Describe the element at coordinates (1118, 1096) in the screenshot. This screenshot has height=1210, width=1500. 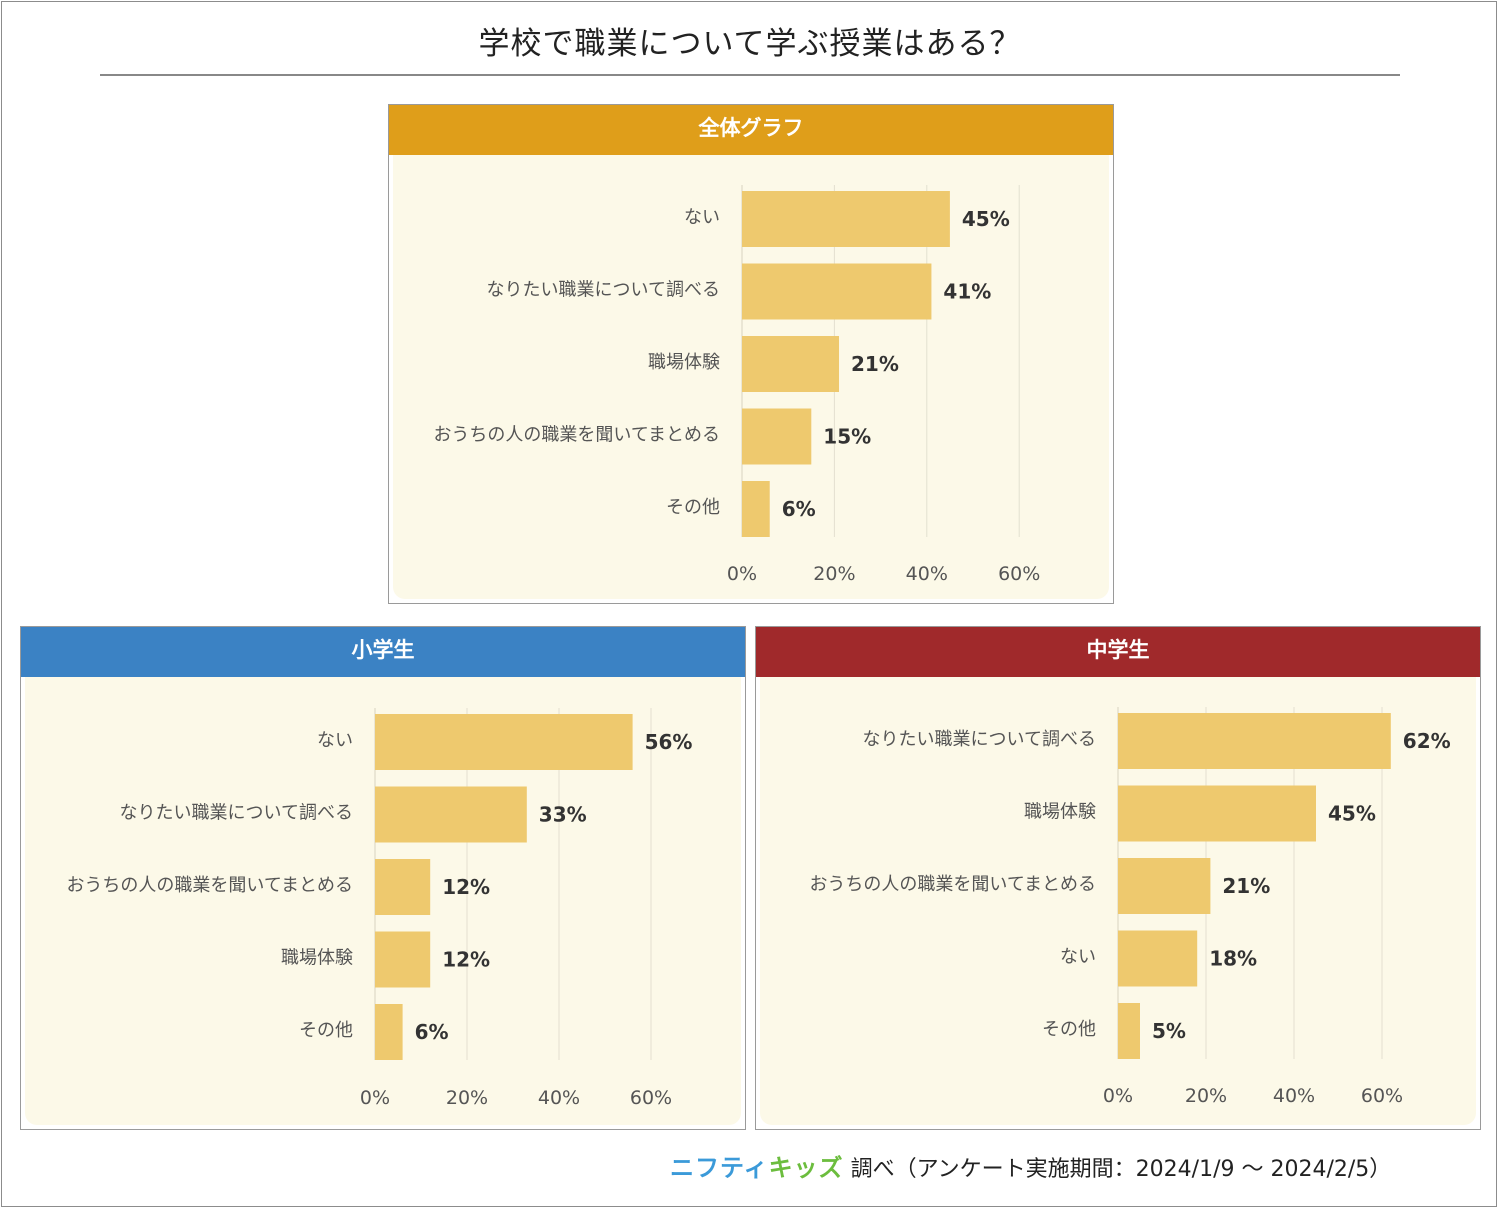
I see `junior-tick-label: 0%` at that location.